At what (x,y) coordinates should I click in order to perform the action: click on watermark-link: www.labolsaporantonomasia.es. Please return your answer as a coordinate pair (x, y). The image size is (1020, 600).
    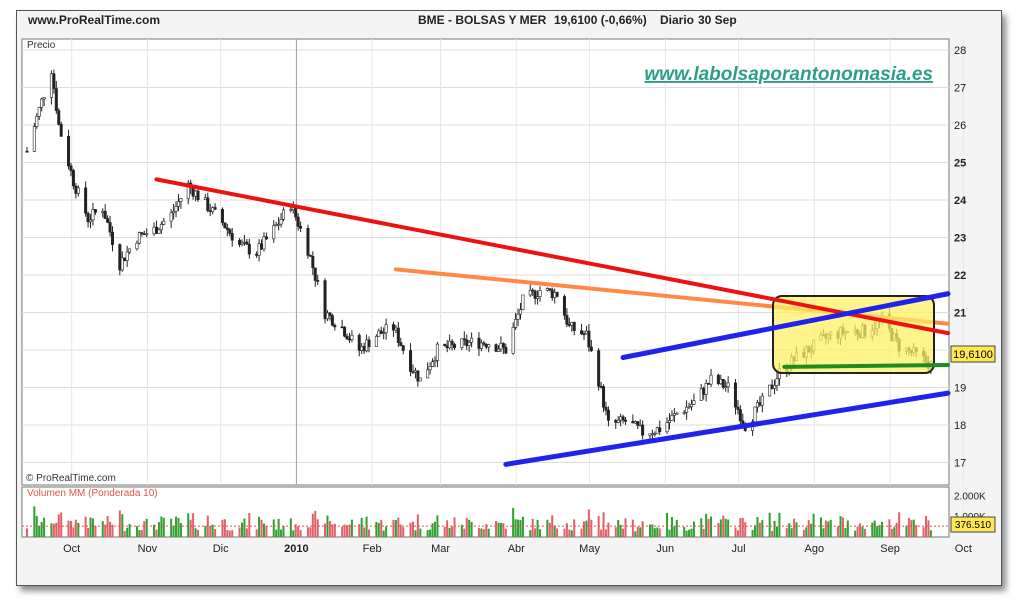
    Looking at the image, I should click on (788, 74).